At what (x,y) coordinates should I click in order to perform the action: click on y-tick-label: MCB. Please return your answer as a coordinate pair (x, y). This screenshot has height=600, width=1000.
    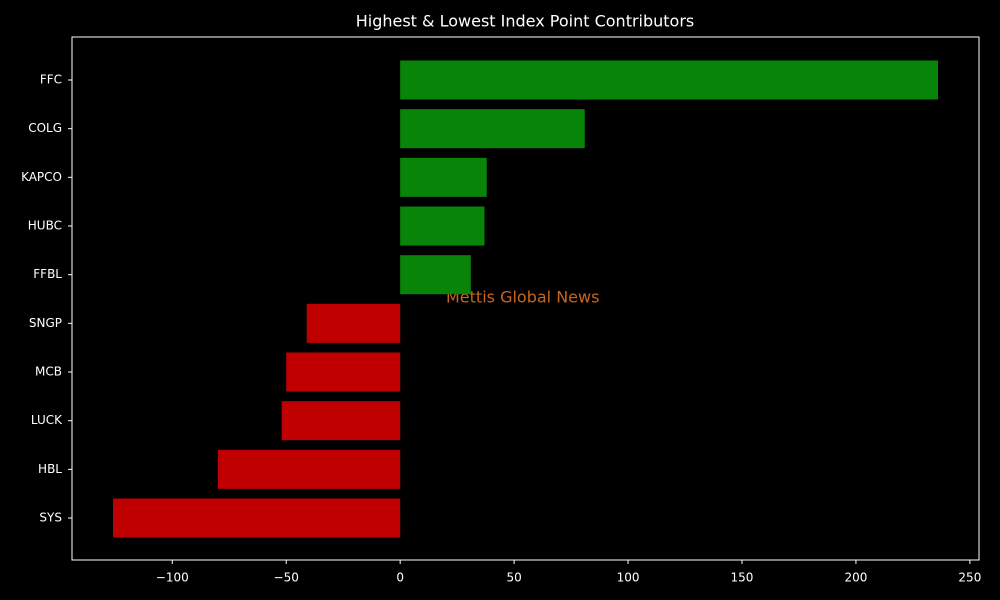
    Looking at the image, I should click on (48, 372).